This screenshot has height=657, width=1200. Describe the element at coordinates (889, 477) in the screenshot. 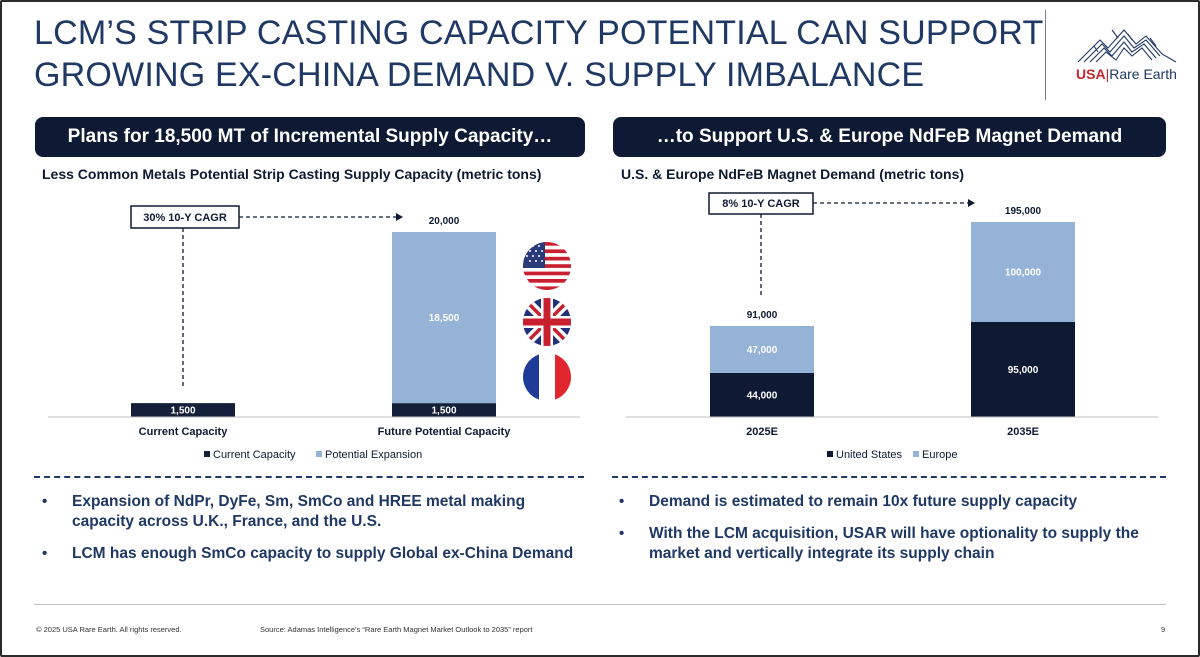

I see `right-dashed-separator` at that location.